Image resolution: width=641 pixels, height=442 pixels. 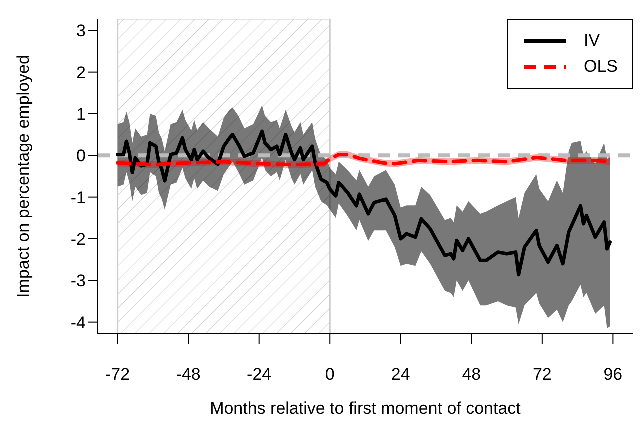 I want to click on y-tick-label: -3, so click(x=78, y=281).